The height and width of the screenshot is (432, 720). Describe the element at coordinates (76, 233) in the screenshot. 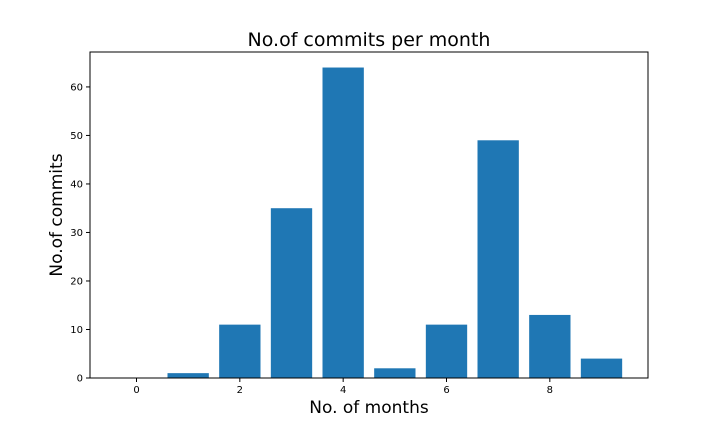

I see `y-tick-label: 30` at that location.